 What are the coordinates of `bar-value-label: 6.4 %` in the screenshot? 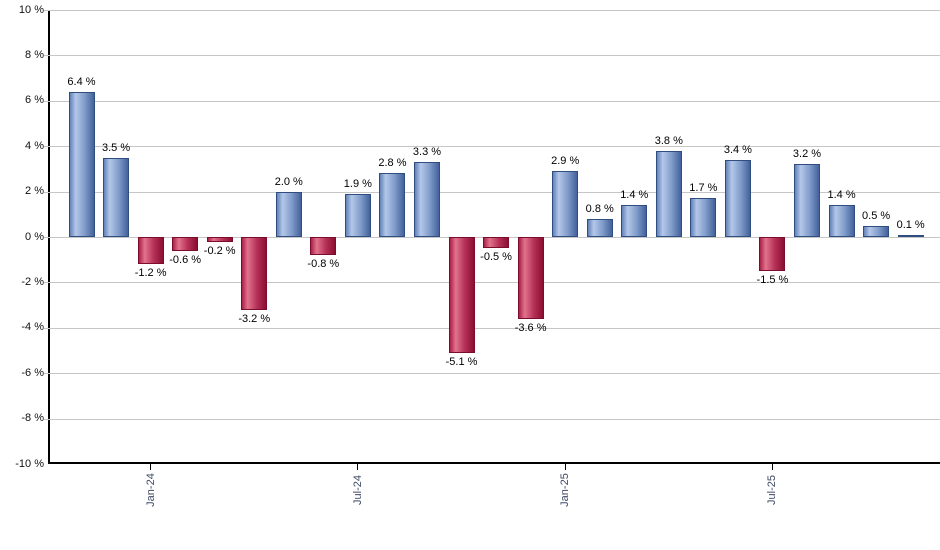 It's located at (81, 81).